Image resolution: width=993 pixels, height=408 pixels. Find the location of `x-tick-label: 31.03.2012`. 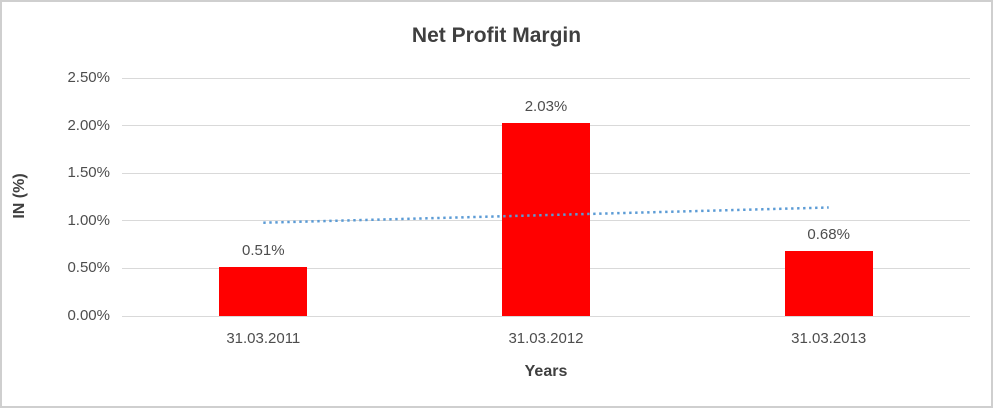

x-tick-label: 31.03.2012 is located at coordinates (546, 338).